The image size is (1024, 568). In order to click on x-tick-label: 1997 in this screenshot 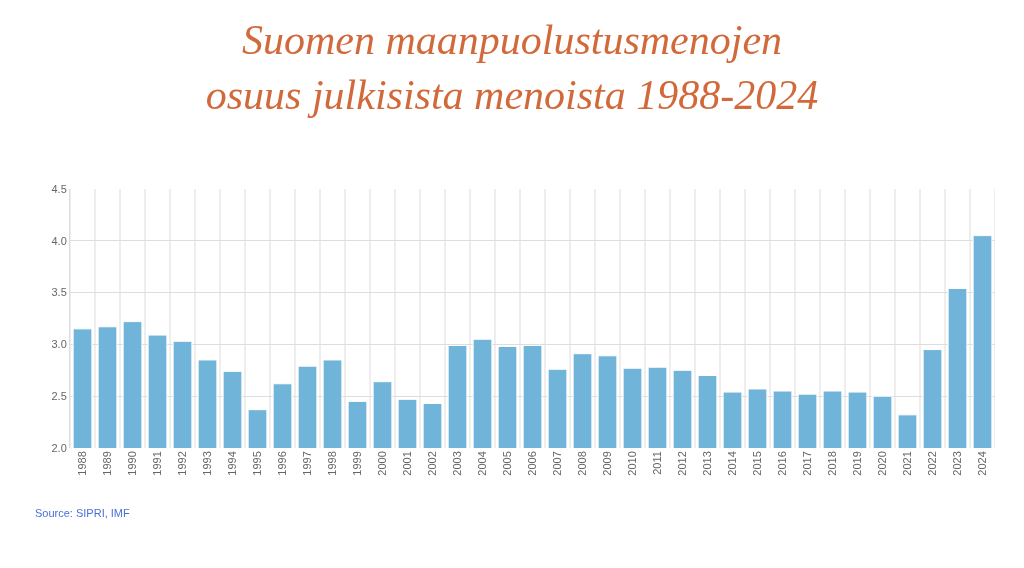, I will do `click(307, 463)`.